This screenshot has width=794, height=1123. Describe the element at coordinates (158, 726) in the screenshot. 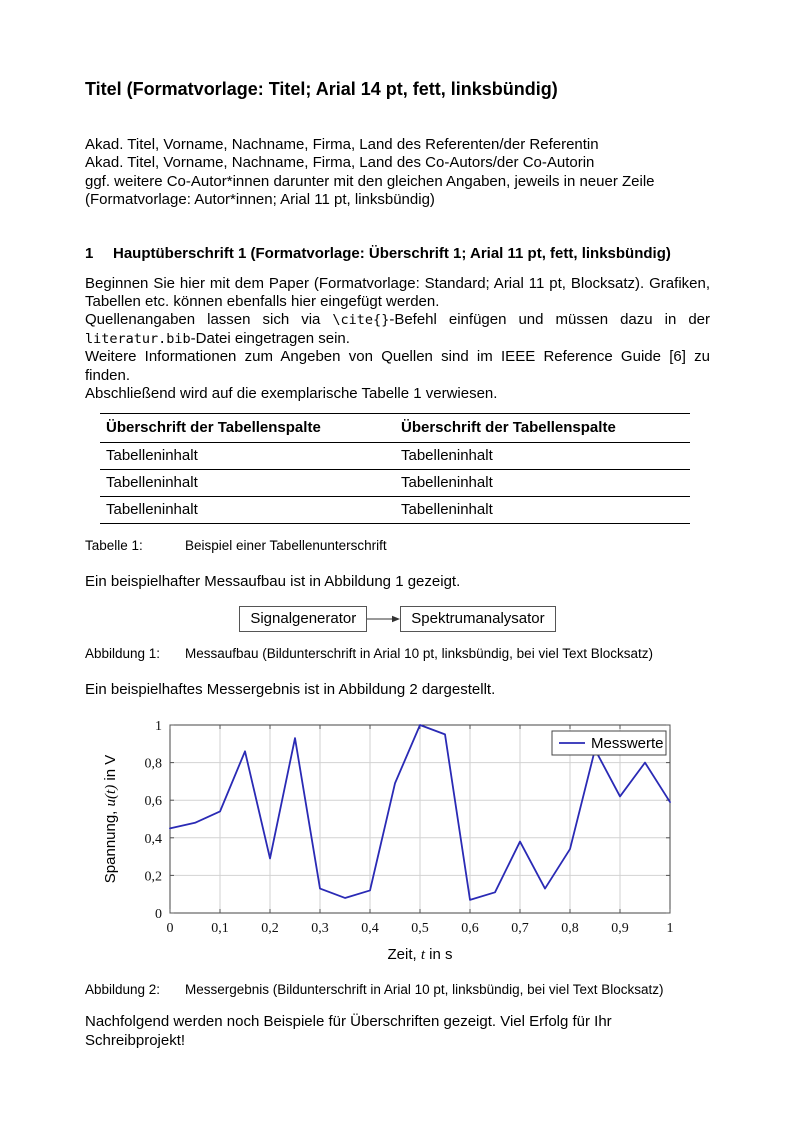

I see `y-tick-label: 1` at that location.